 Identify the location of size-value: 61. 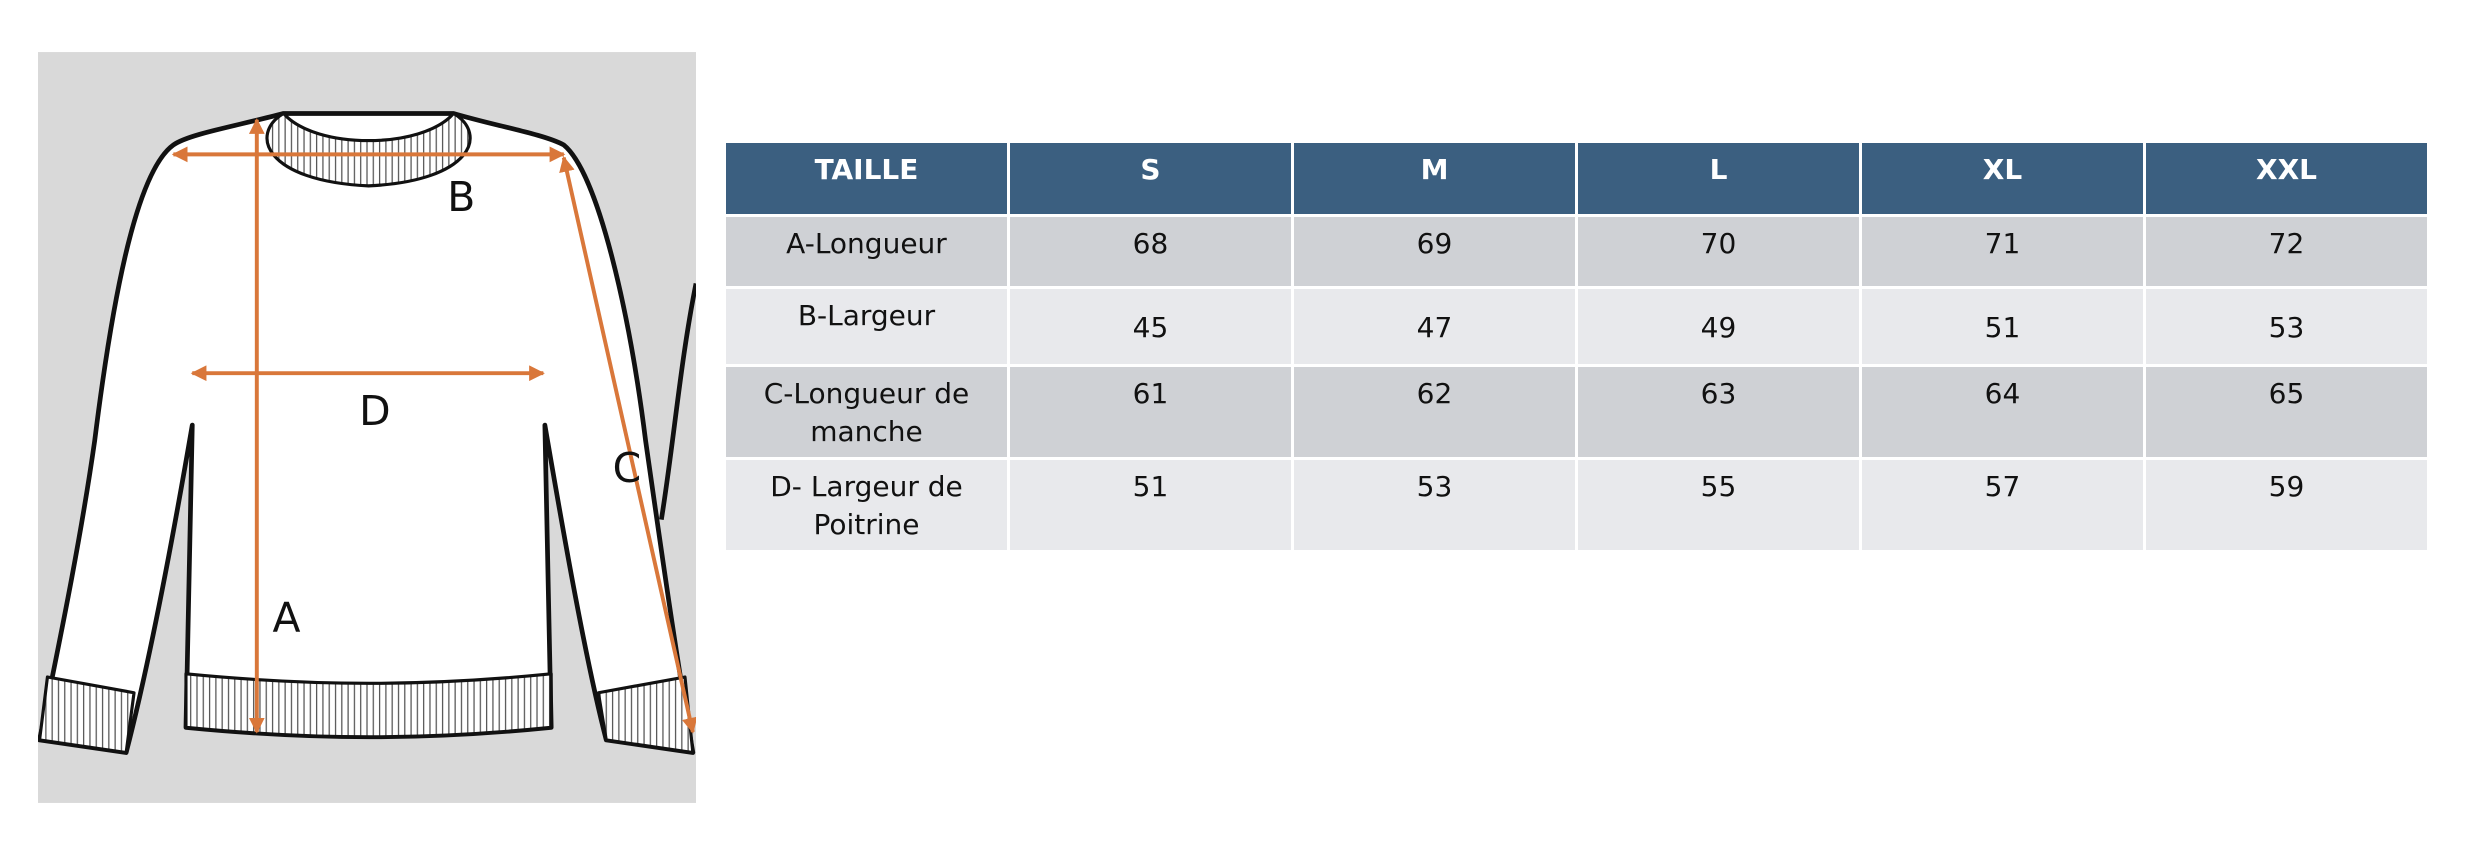
(1150, 412).